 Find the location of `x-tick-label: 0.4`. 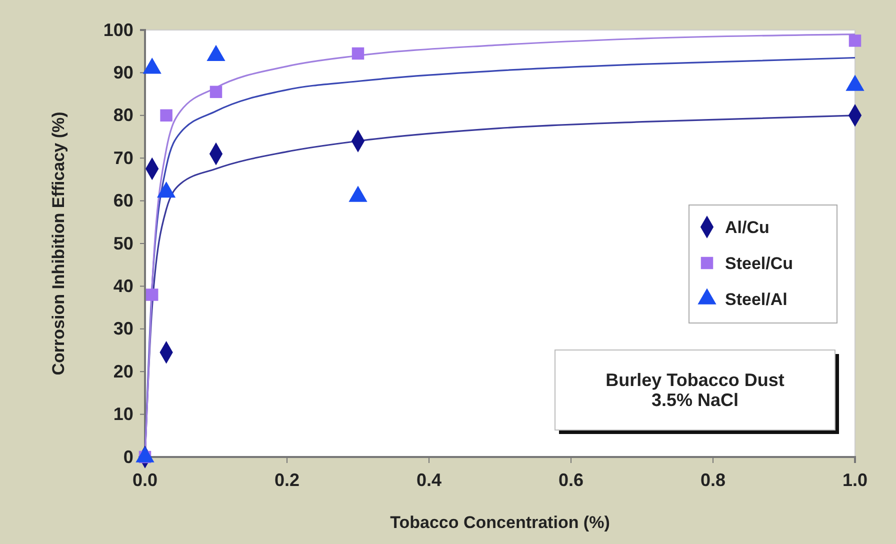

x-tick-label: 0.4 is located at coordinates (429, 480).